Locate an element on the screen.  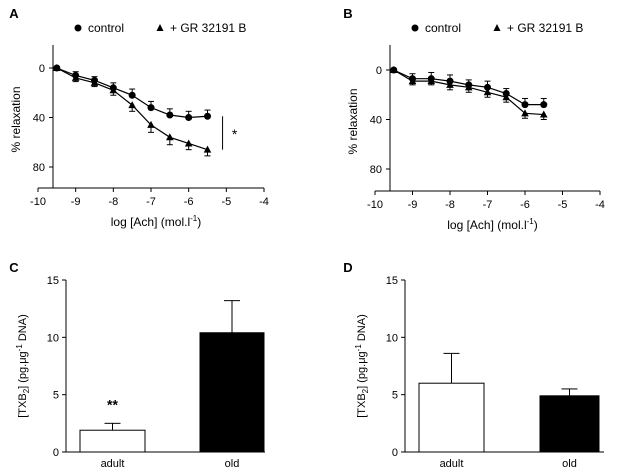
panel-label: C is located at coordinates (14, 267).